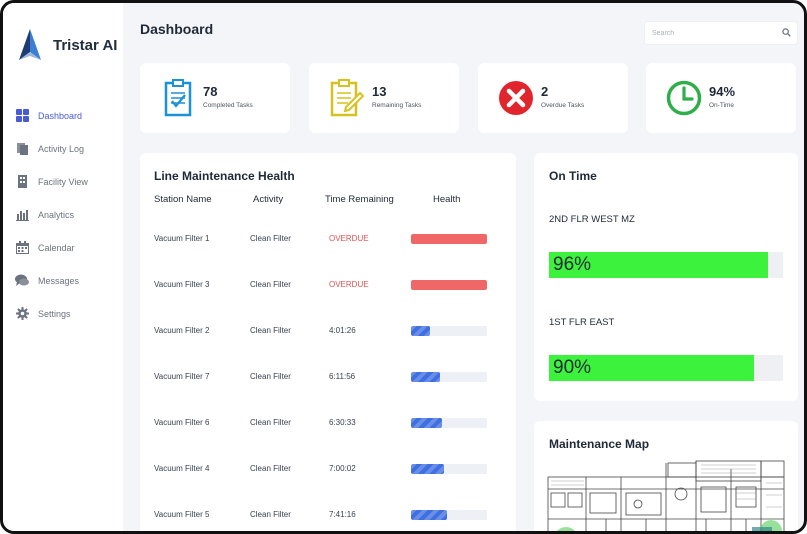  I want to click on card-title: On Time, so click(573, 176).